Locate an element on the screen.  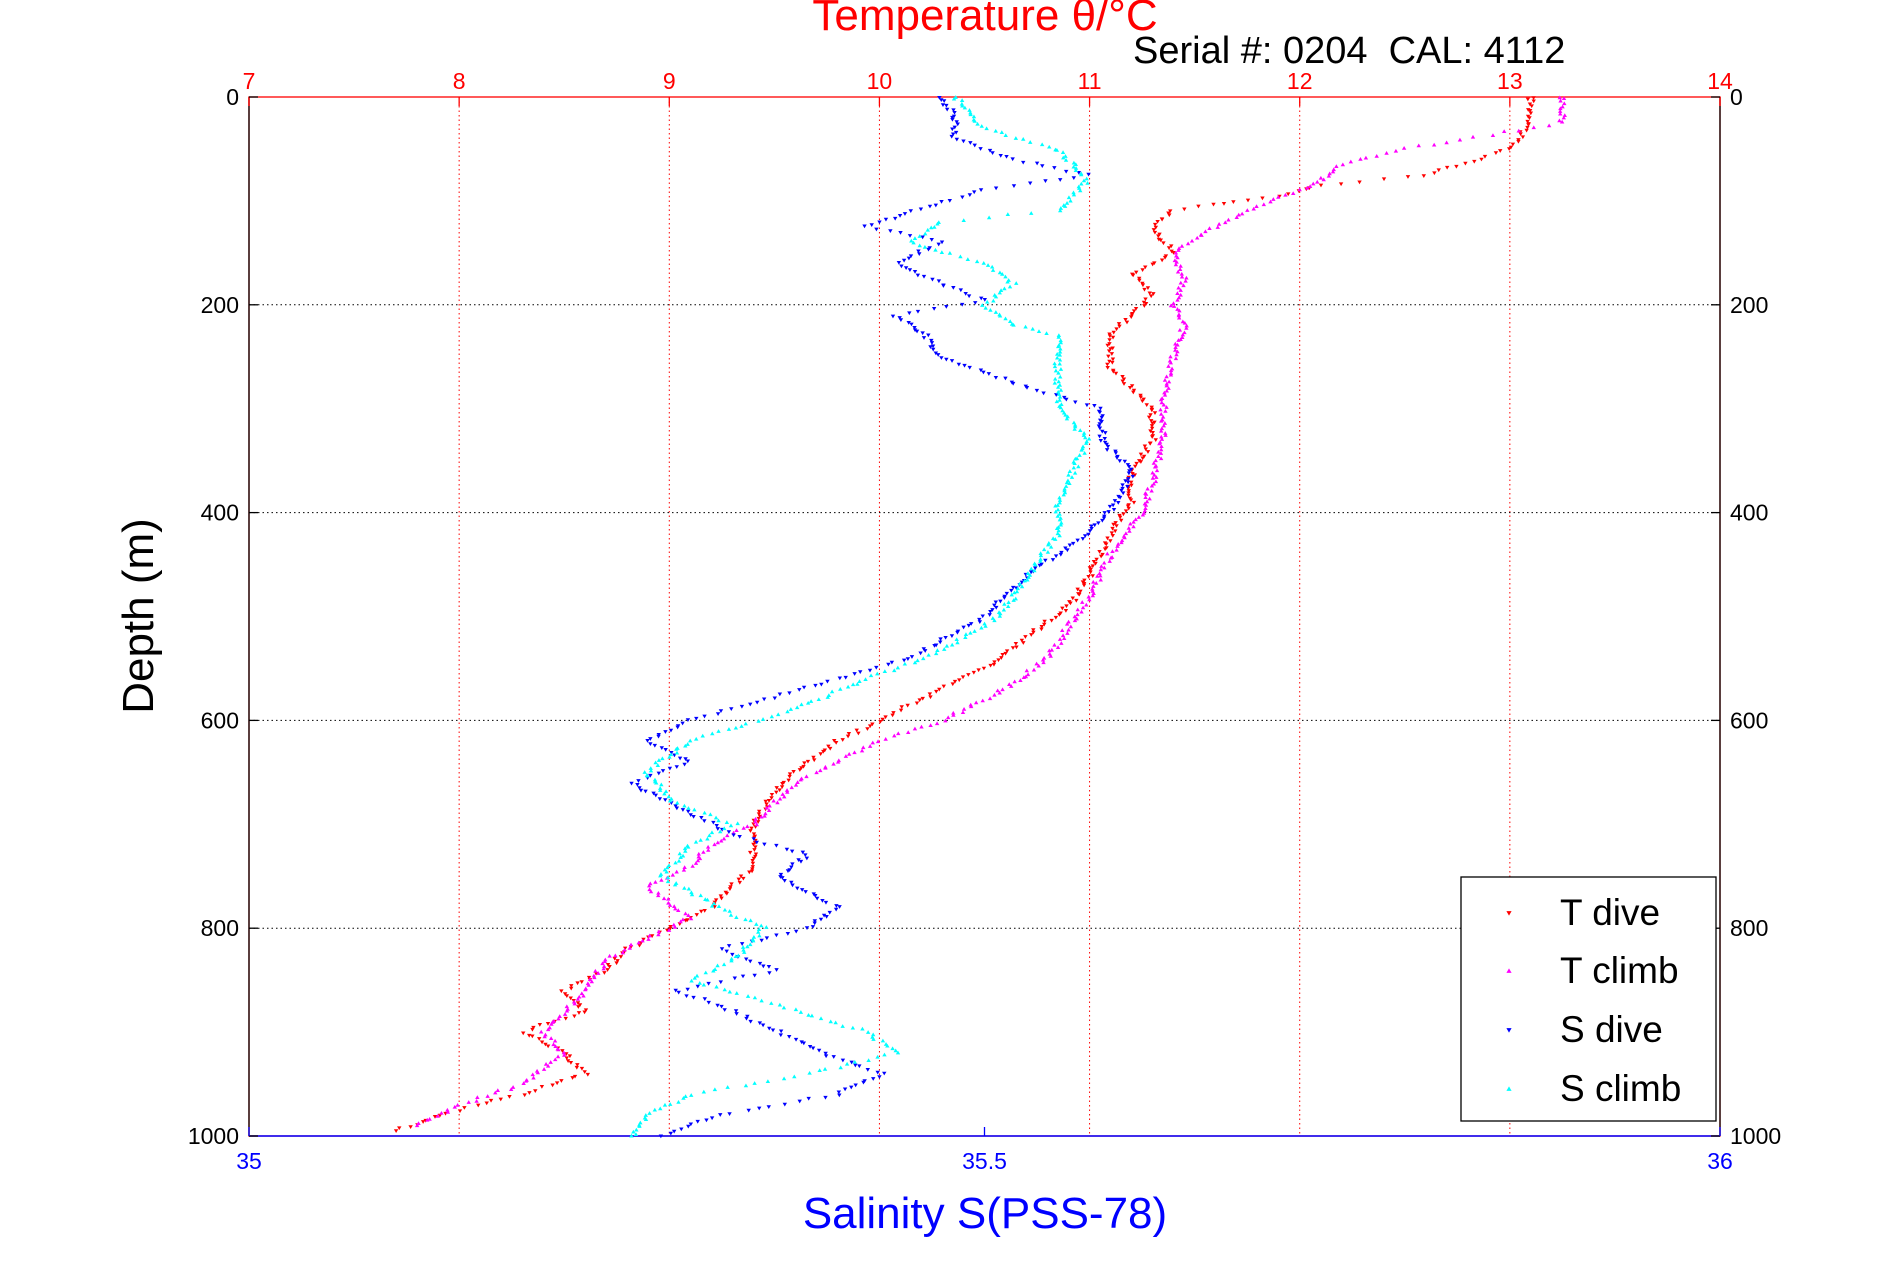
bottom-axis-tick-label: 35 is located at coordinates (249, 1161).